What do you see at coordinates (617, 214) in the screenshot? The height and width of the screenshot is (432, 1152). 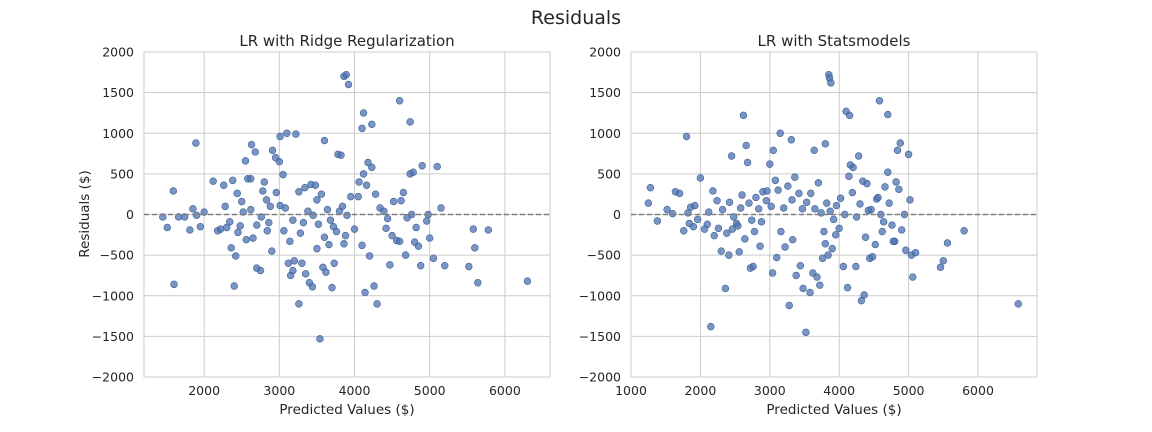 I see `statsmodels-y-tick-label: 0` at bounding box center [617, 214].